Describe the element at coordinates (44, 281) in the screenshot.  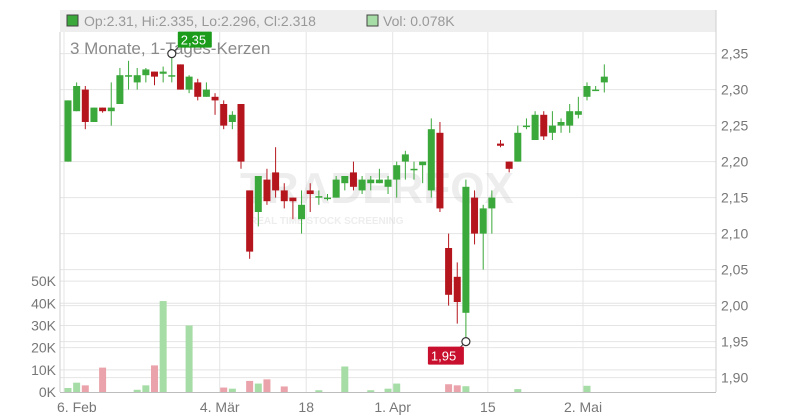
I see `volume-tick-label: 50K` at that location.